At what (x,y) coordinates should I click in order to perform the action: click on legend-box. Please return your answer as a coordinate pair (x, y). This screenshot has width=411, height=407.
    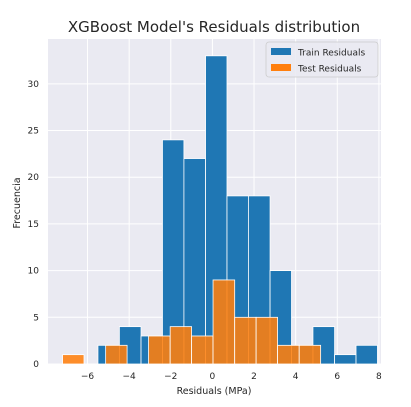
    Looking at the image, I should click on (322, 59).